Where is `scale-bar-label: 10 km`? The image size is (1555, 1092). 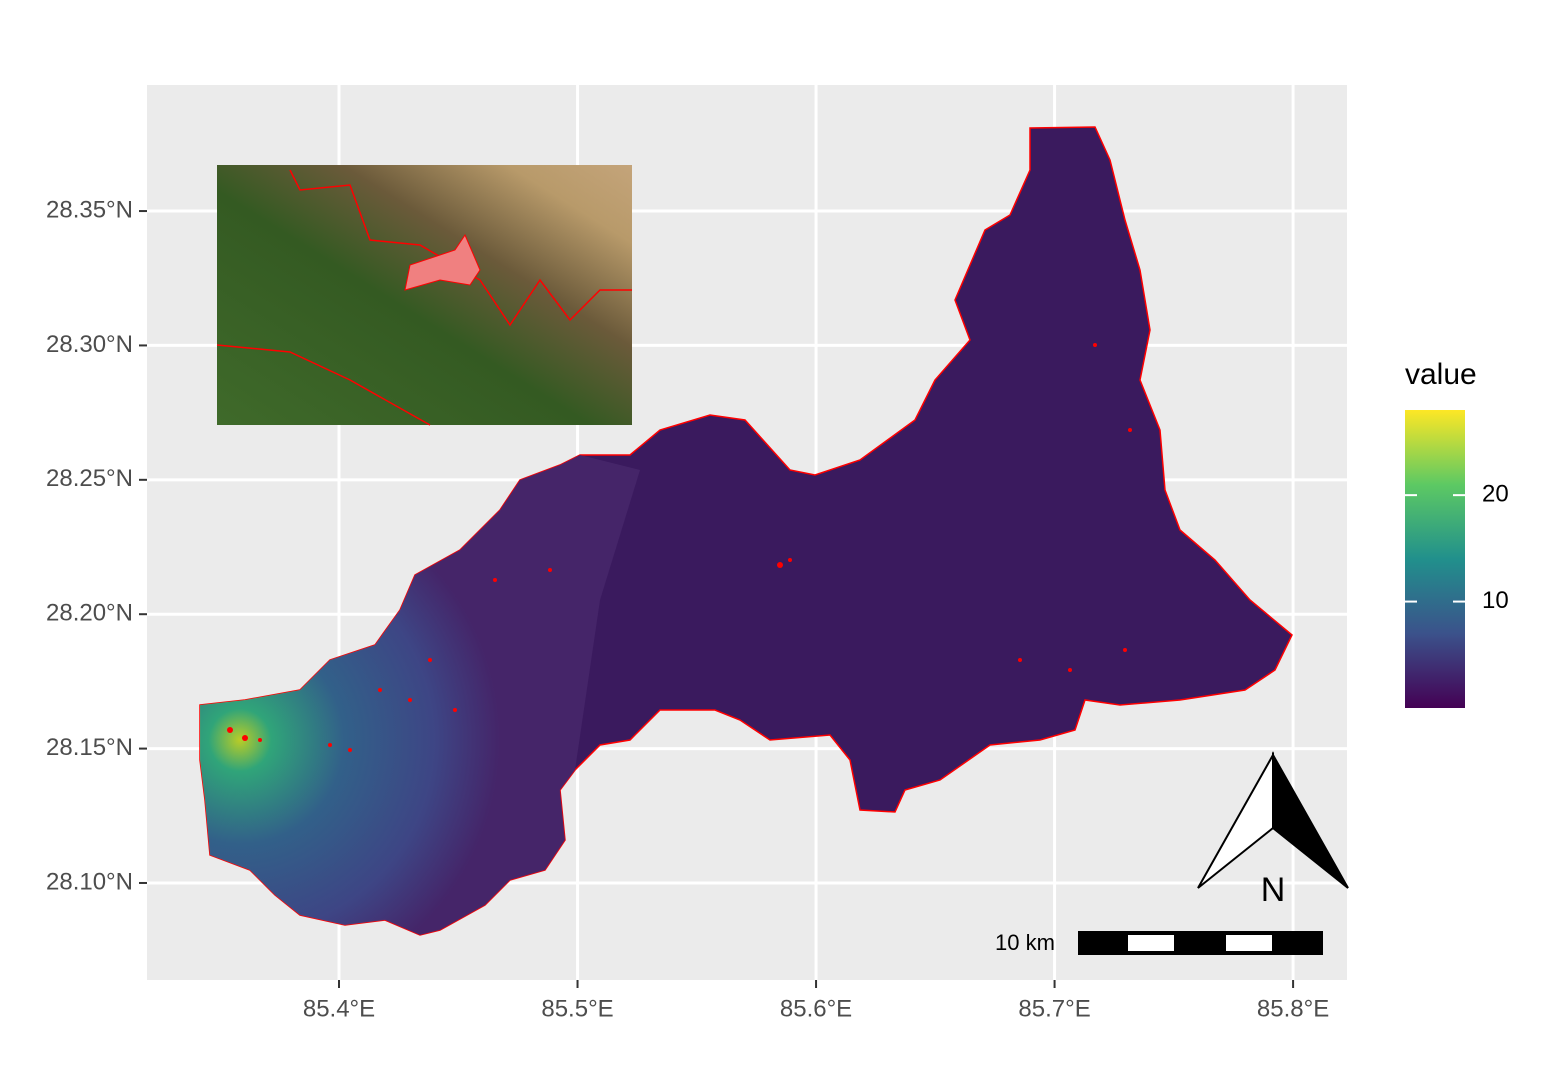
scale-bar-label: 10 km is located at coordinates (1025, 942).